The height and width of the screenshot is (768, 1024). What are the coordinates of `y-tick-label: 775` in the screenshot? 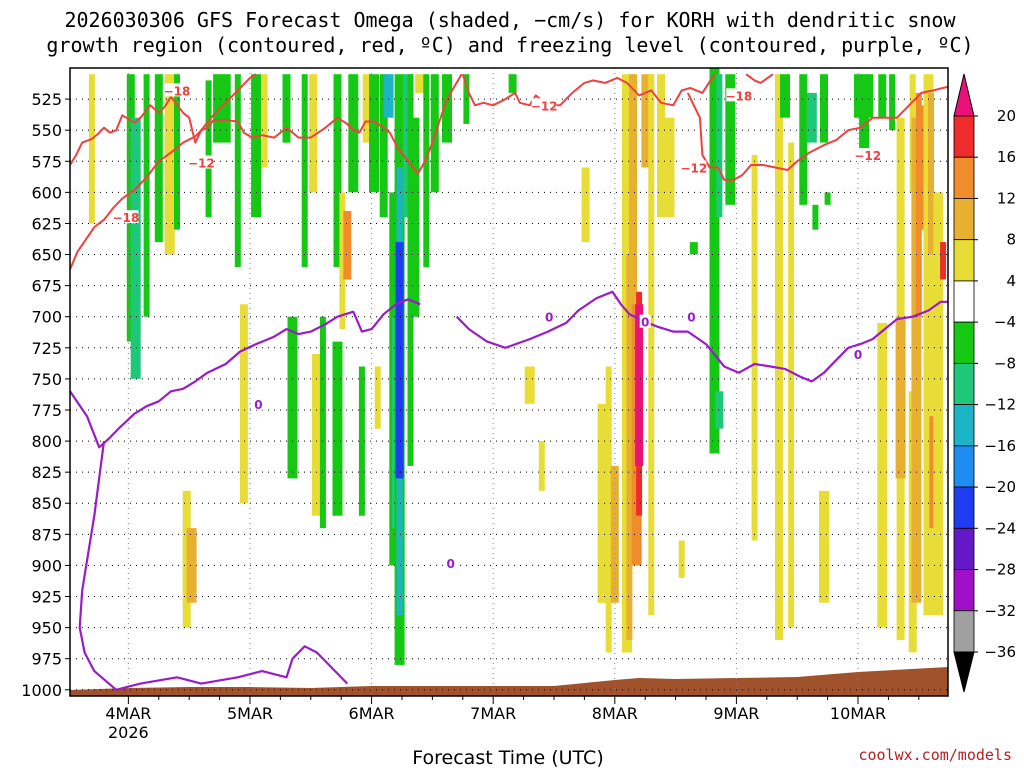 It's located at (46, 410).